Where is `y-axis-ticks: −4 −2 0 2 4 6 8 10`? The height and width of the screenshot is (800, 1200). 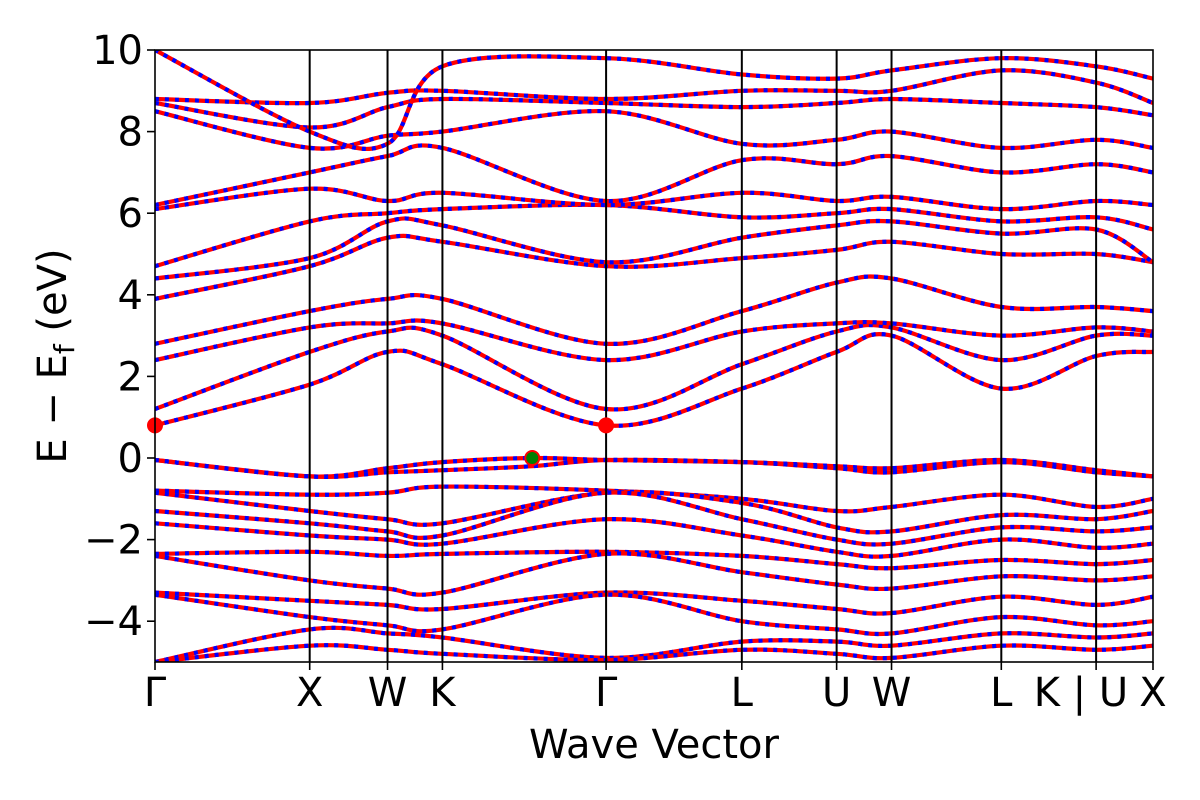
y-axis-ticks: −4 −2 0 2 4 6 8 10 is located at coordinates (119, 336).